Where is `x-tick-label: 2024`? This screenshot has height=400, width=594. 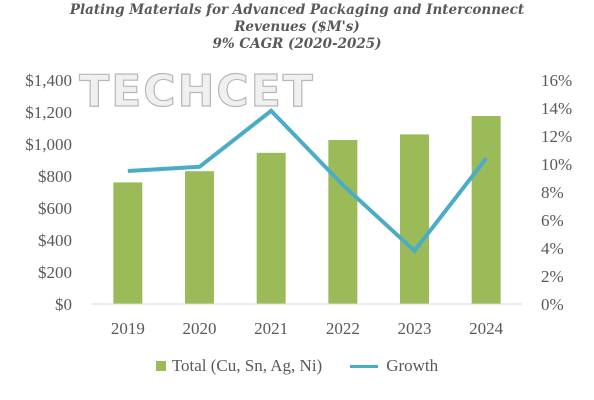
x-tick-label: 2024 is located at coordinates (486, 328).